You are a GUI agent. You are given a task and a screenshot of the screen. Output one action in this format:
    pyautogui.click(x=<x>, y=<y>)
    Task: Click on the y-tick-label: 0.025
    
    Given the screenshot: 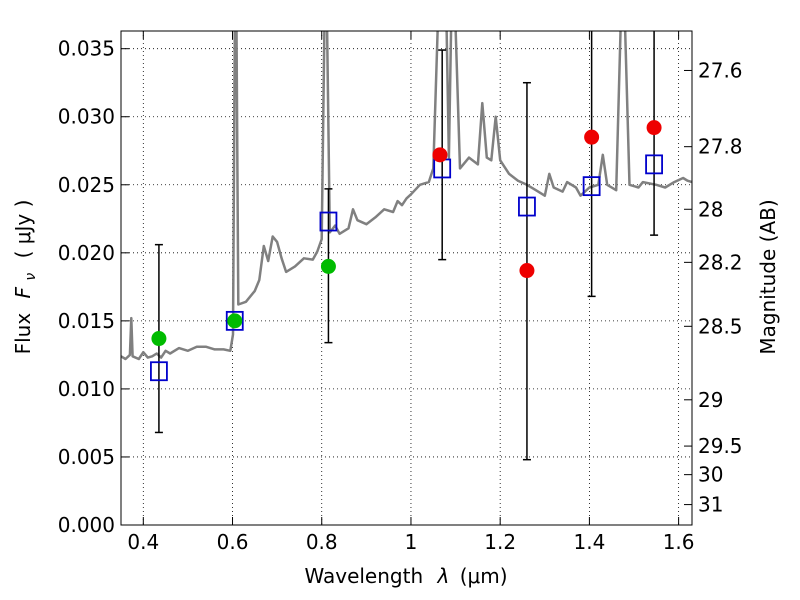 What is the action you would take?
    pyautogui.click(x=86, y=185)
    